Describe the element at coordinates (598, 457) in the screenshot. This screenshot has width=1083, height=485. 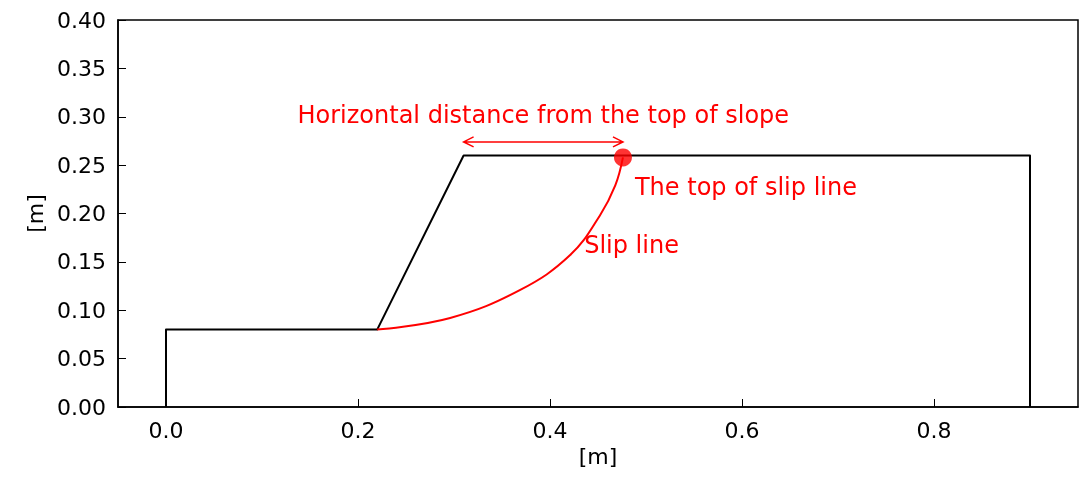
I see `x-axis-title: [m]` at that location.